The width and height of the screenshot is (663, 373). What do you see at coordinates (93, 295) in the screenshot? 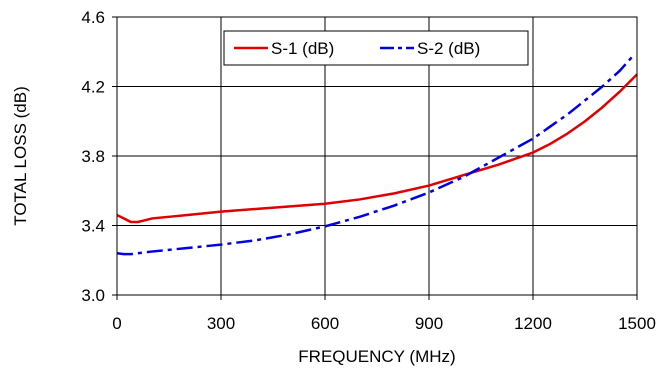
I see `y-tick-label: 3.0` at bounding box center [93, 295].